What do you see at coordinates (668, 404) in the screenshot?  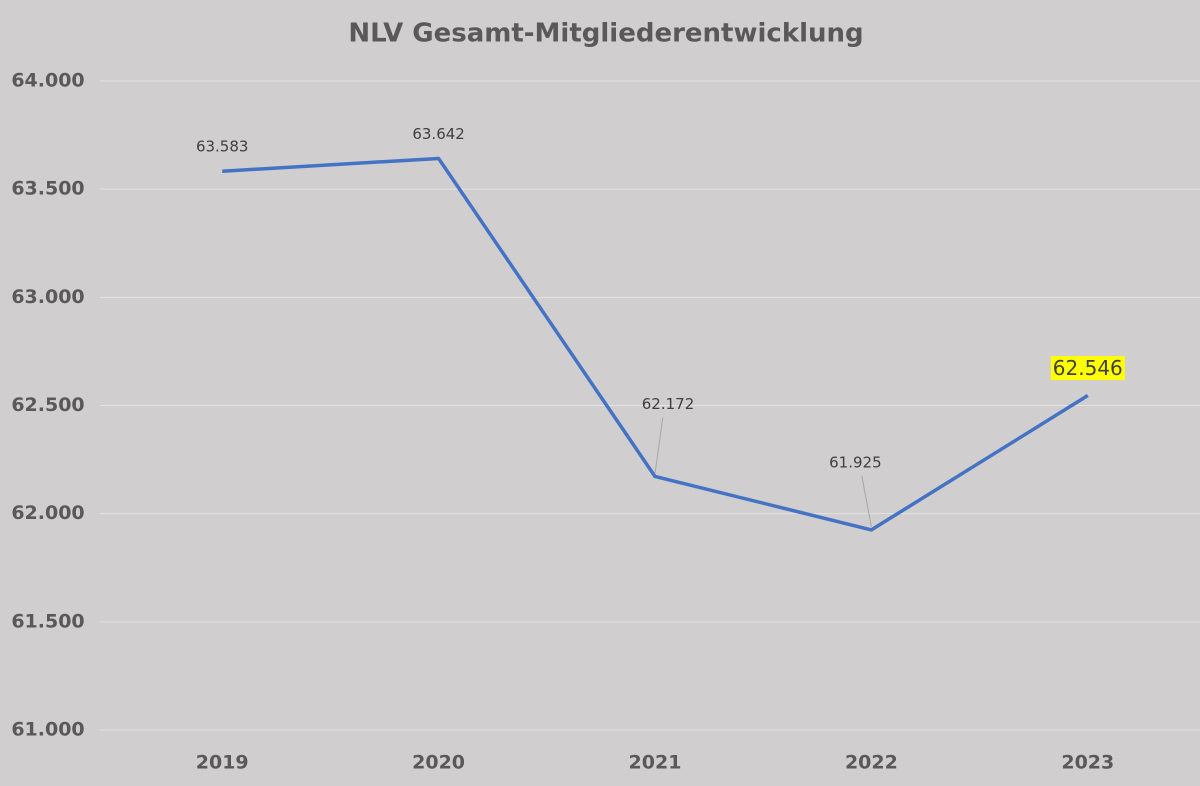 I see `data-label: 62.172` at bounding box center [668, 404].